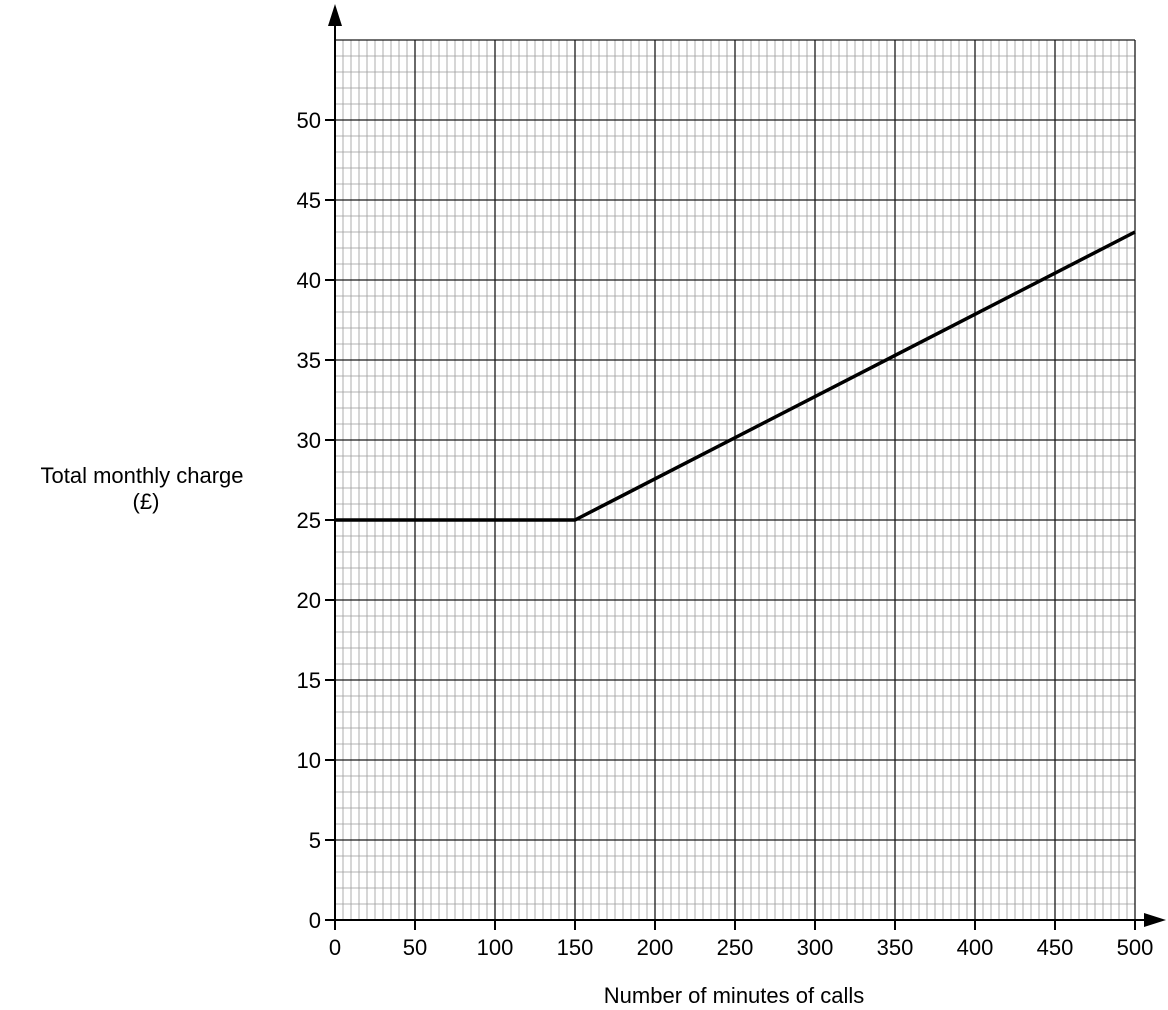 The image size is (1168, 1010). I want to click on x-tick-label: 100, so click(495, 947).